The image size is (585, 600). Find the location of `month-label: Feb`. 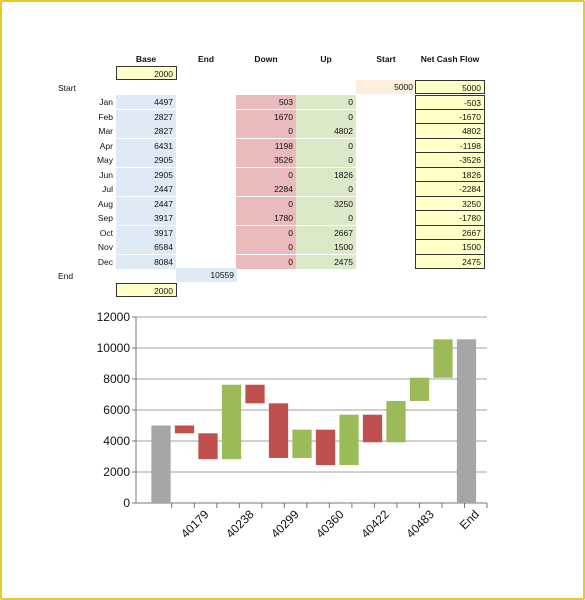

month-label: Feb is located at coordinates (105, 116).